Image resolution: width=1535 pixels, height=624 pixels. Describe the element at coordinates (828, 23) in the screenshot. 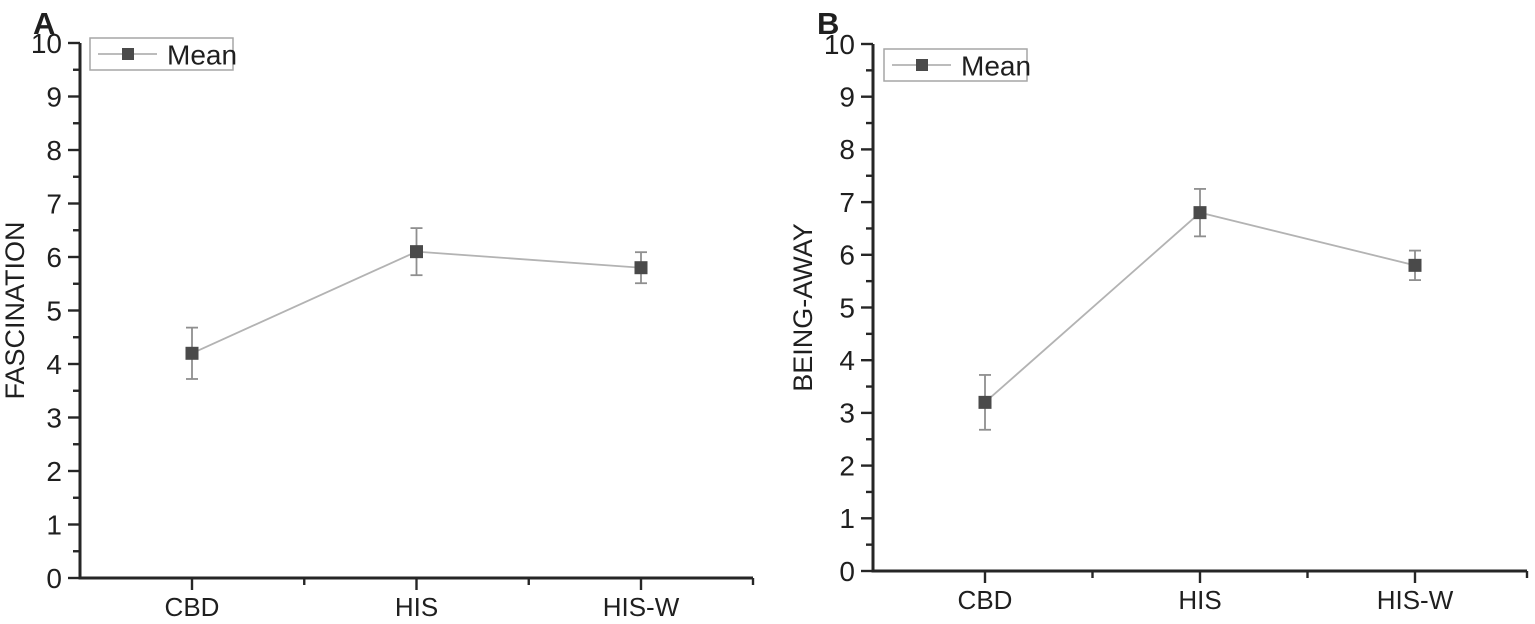

I see `panel-label-b: B` at that location.